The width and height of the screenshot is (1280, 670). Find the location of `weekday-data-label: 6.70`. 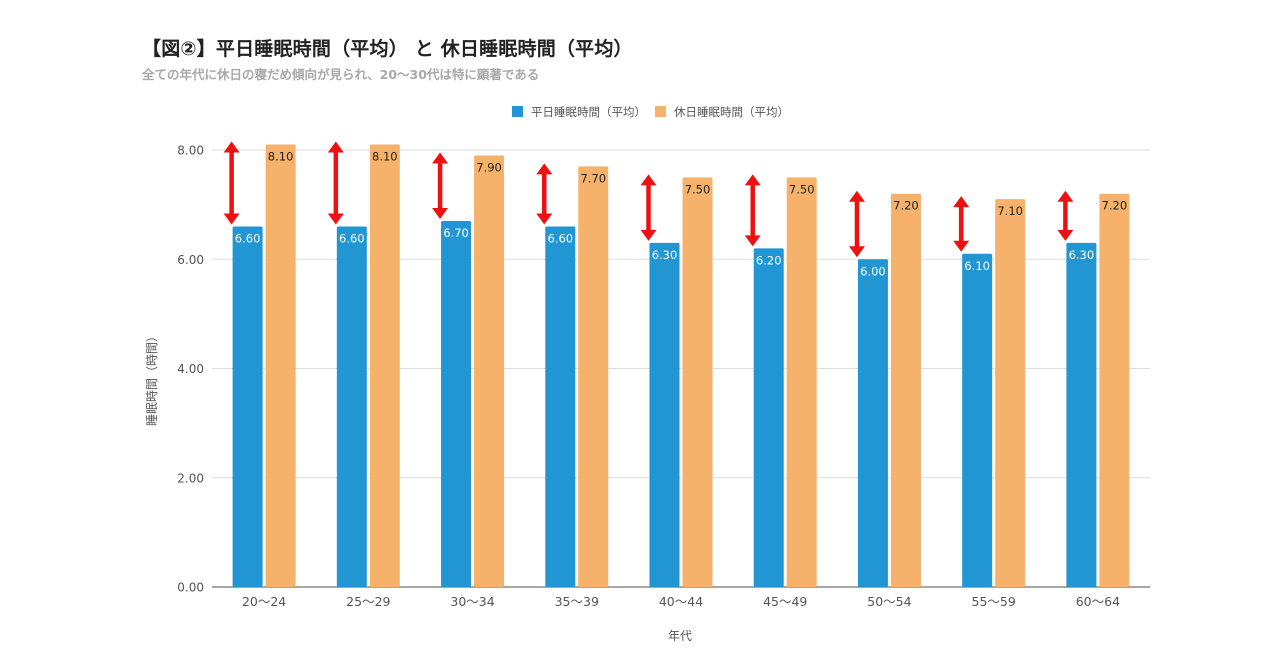

weekday-data-label: 6.70 is located at coordinates (456, 233).